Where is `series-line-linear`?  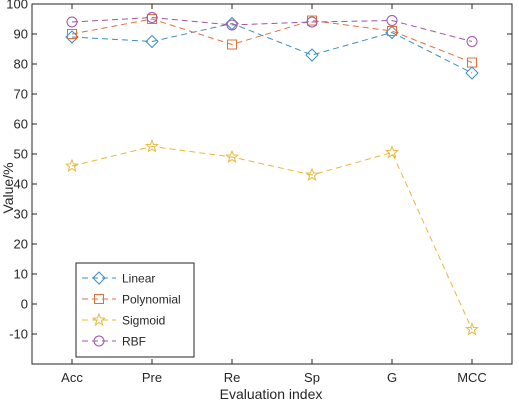 series-line-linear is located at coordinates (272, 48).